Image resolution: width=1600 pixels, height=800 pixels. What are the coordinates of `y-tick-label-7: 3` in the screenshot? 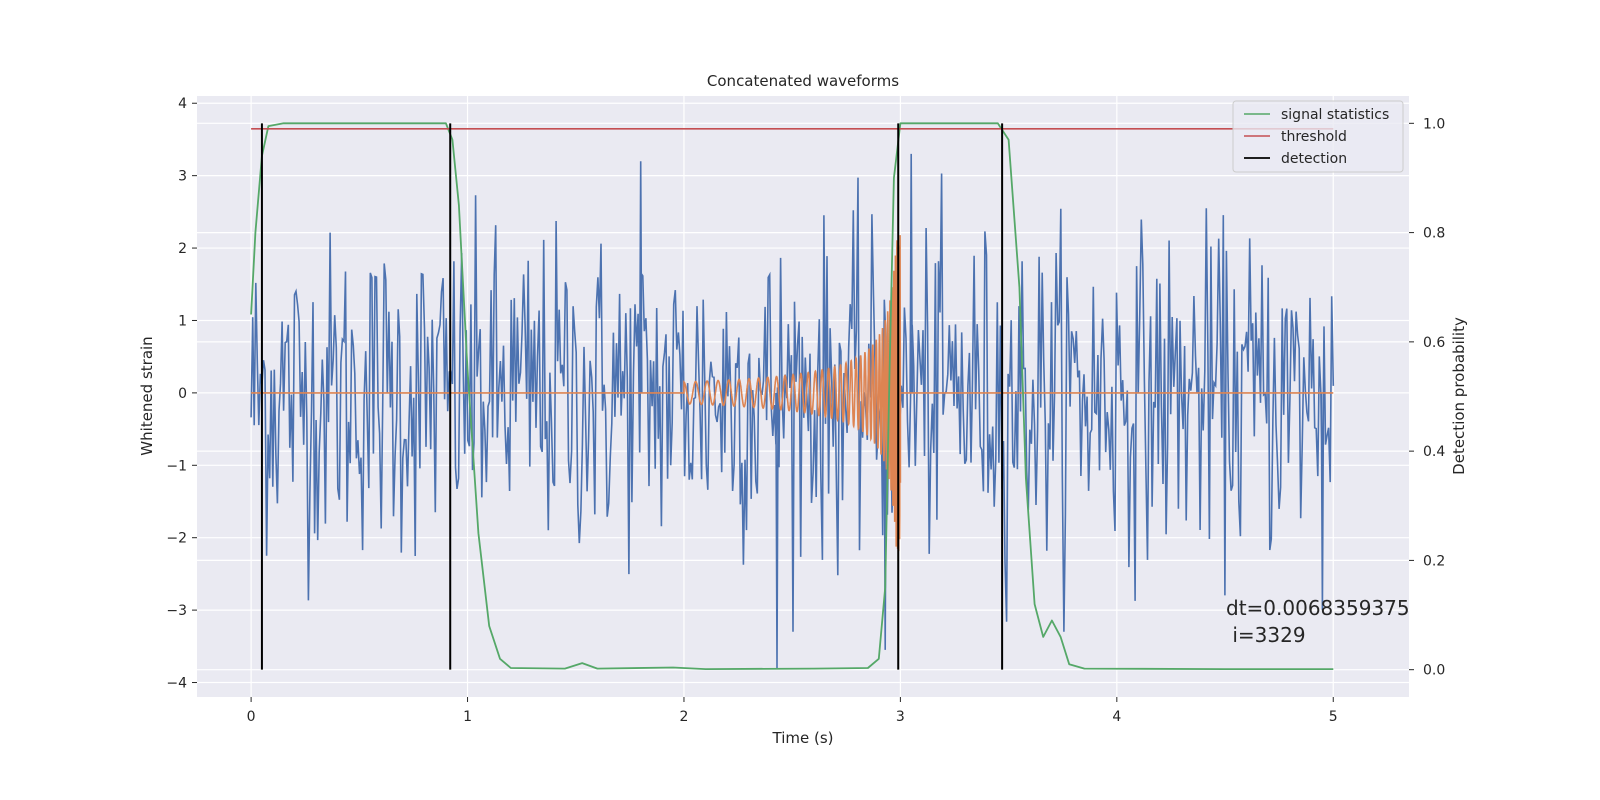 It's located at (182, 177).